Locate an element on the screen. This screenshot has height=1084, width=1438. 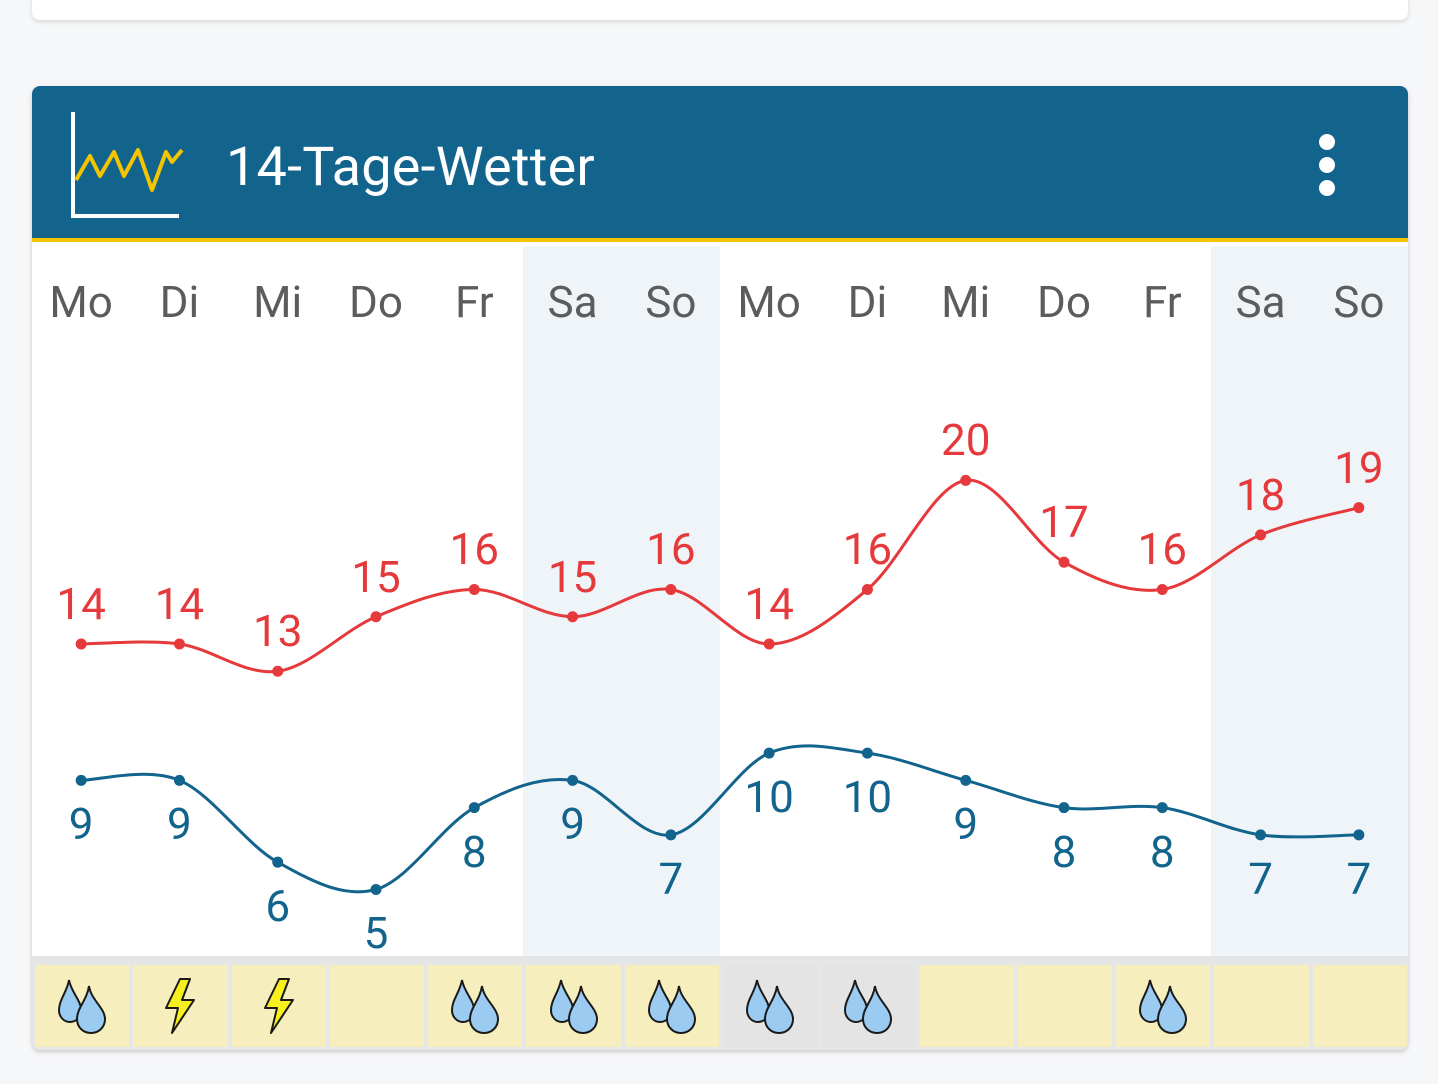
low-temp-label: 5 is located at coordinates (376, 933).